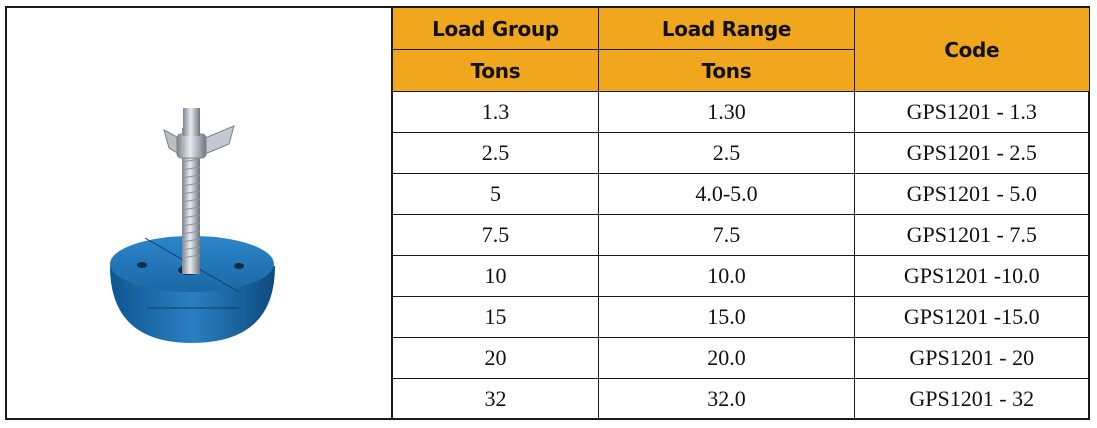 This screenshot has width=1097, height=428. What do you see at coordinates (192, 225) in the screenshot?
I see `leveling-foot-icon` at bounding box center [192, 225].